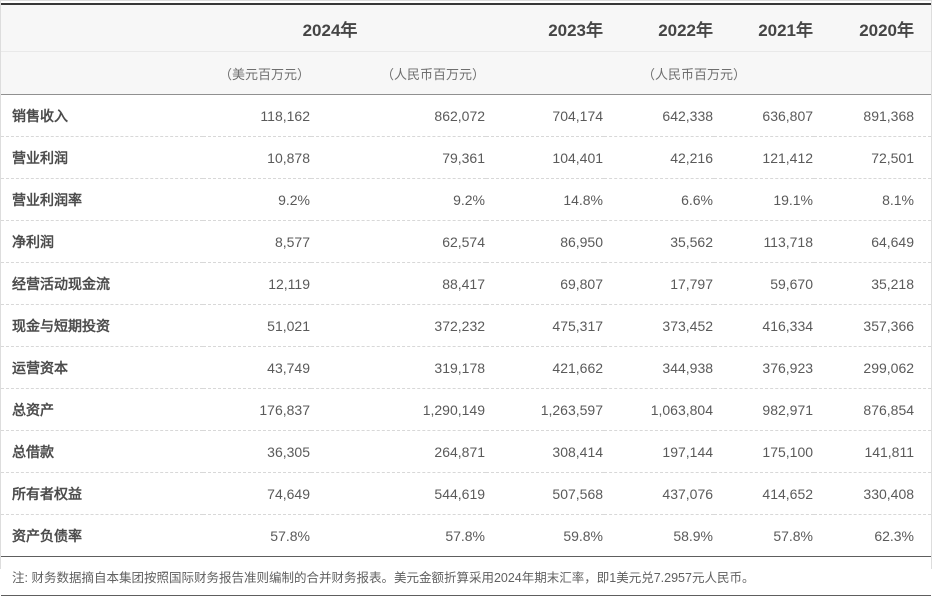 This screenshot has height=596, width=932. I want to click on unit-header-row: （美元百万元） （人民币百万元） （人民币百万元）, so click(466, 73).